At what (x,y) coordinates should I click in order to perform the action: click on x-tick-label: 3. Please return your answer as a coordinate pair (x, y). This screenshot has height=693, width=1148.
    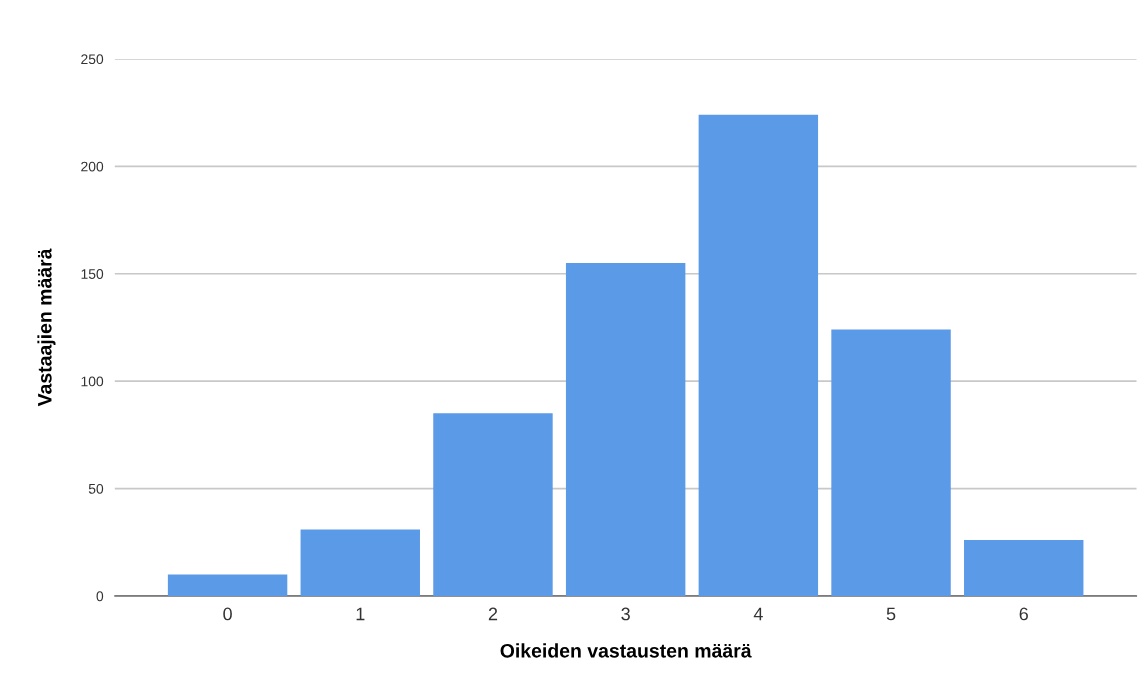
    Looking at the image, I should click on (625, 614).